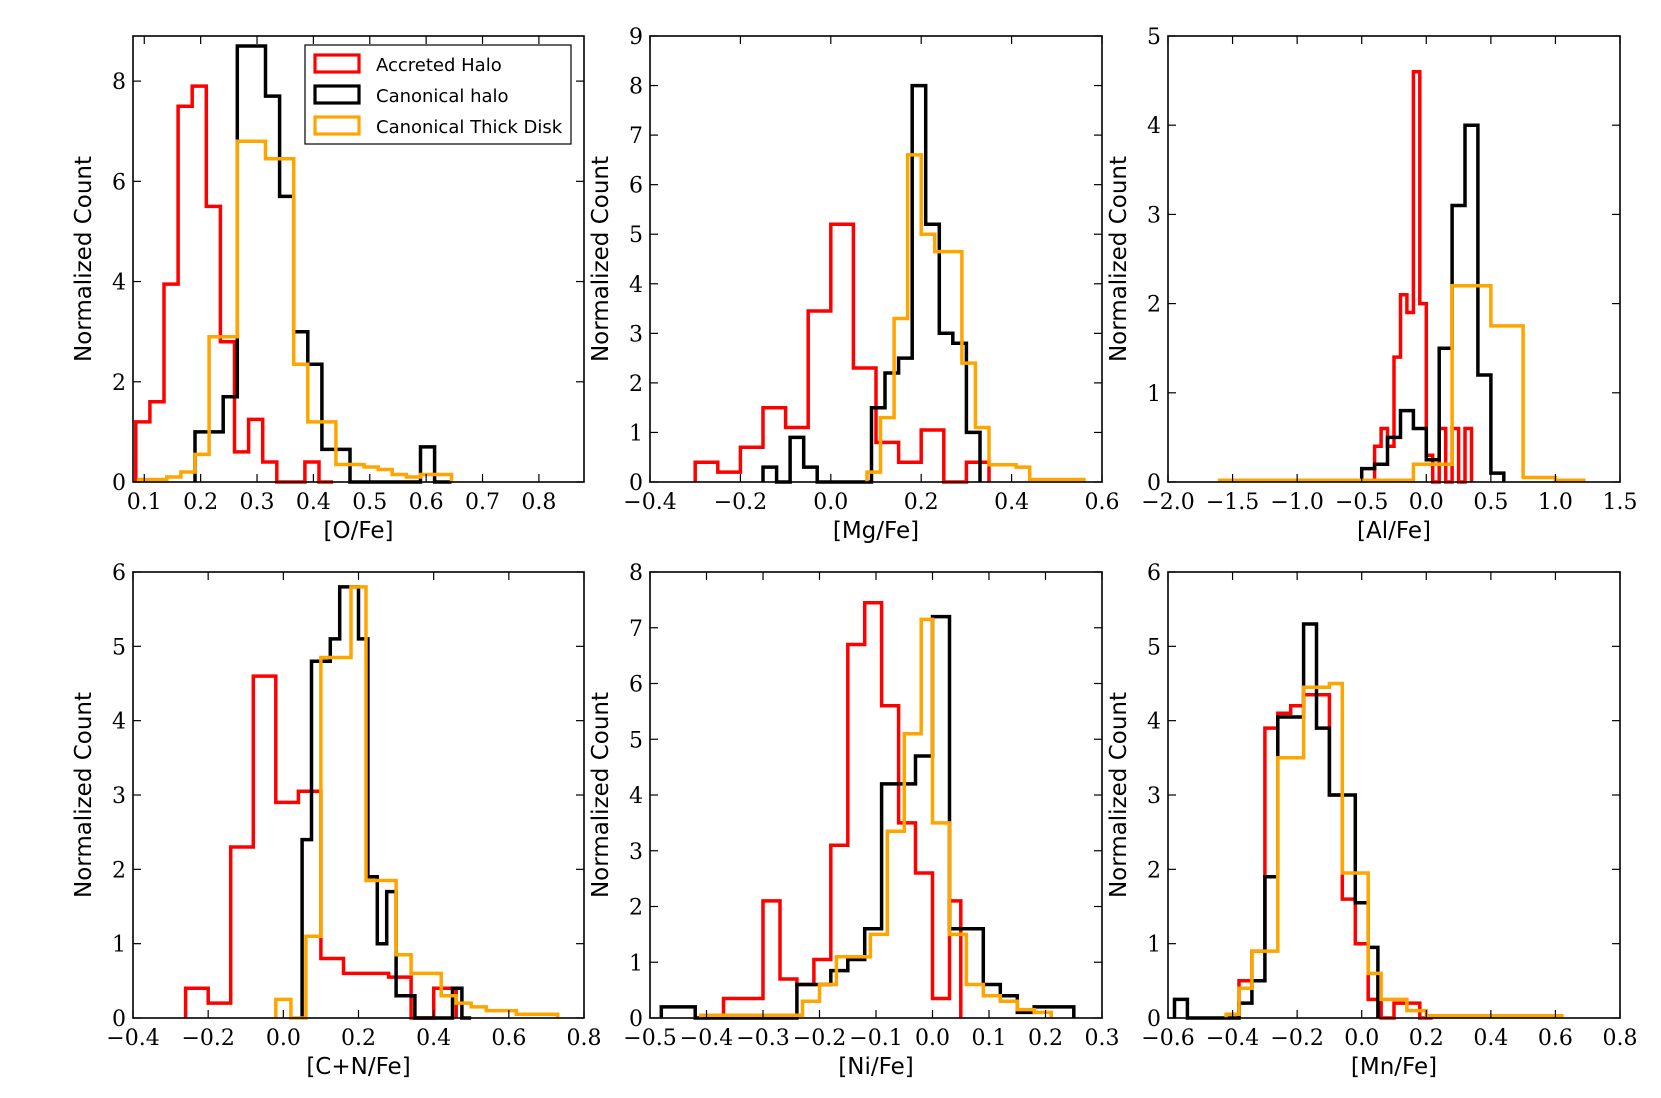 The width and height of the screenshot is (1661, 1098). Describe the element at coordinates (442, 96) in the screenshot. I see `legend-label: Canonical halo` at that location.